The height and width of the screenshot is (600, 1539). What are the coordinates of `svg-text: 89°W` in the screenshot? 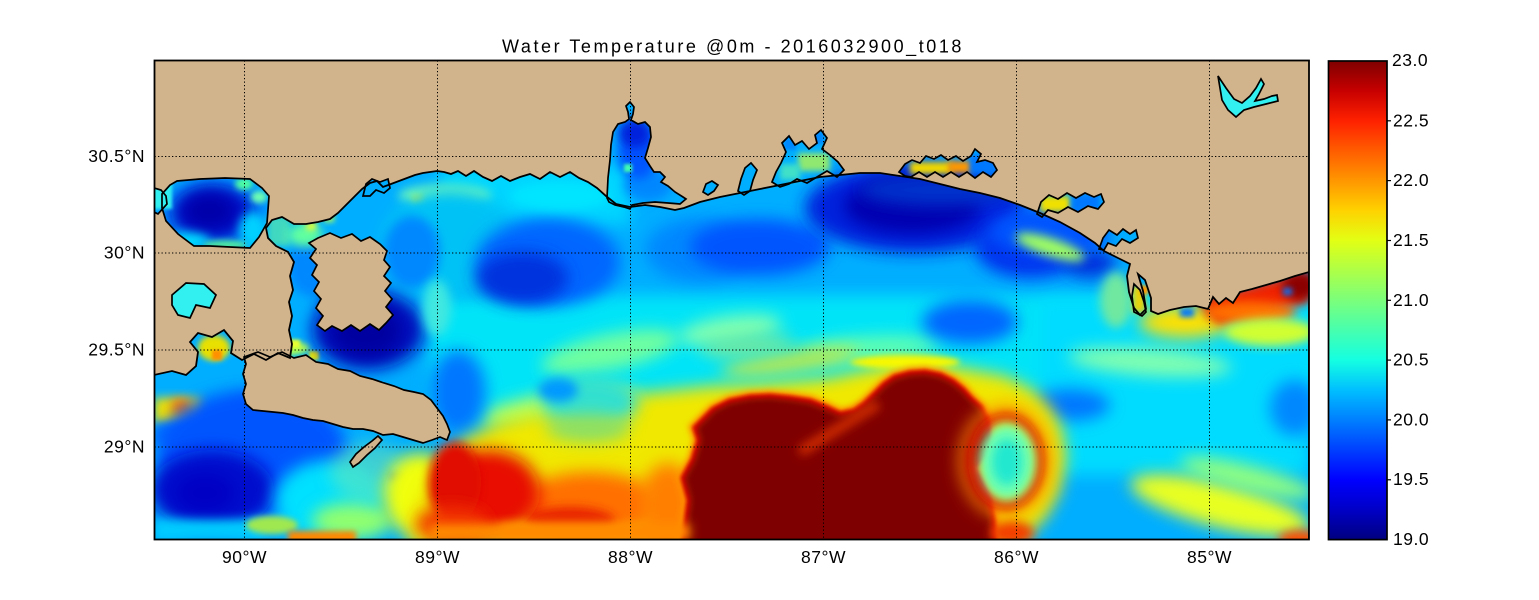 It's located at (437, 557).